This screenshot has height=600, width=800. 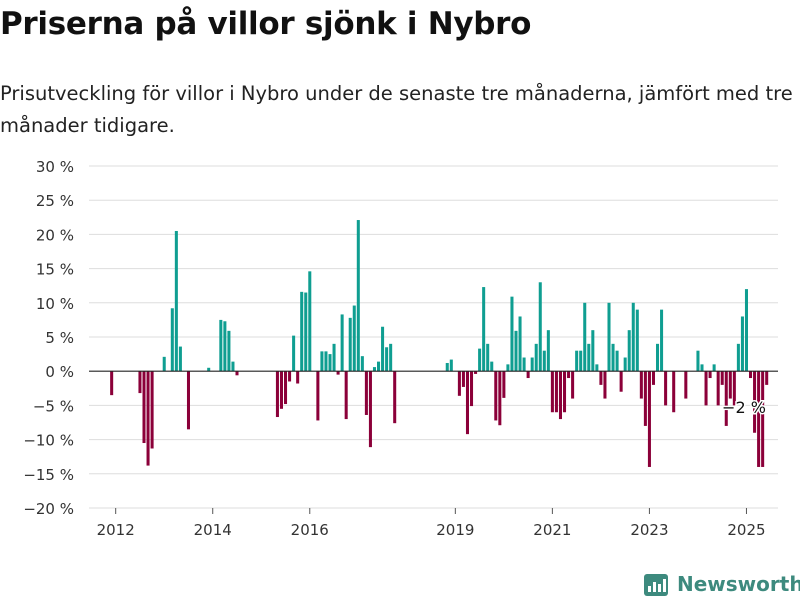 What do you see at coordinates (213, 530) in the screenshot?
I see `x-tick-label: 2014` at bounding box center [213, 530].